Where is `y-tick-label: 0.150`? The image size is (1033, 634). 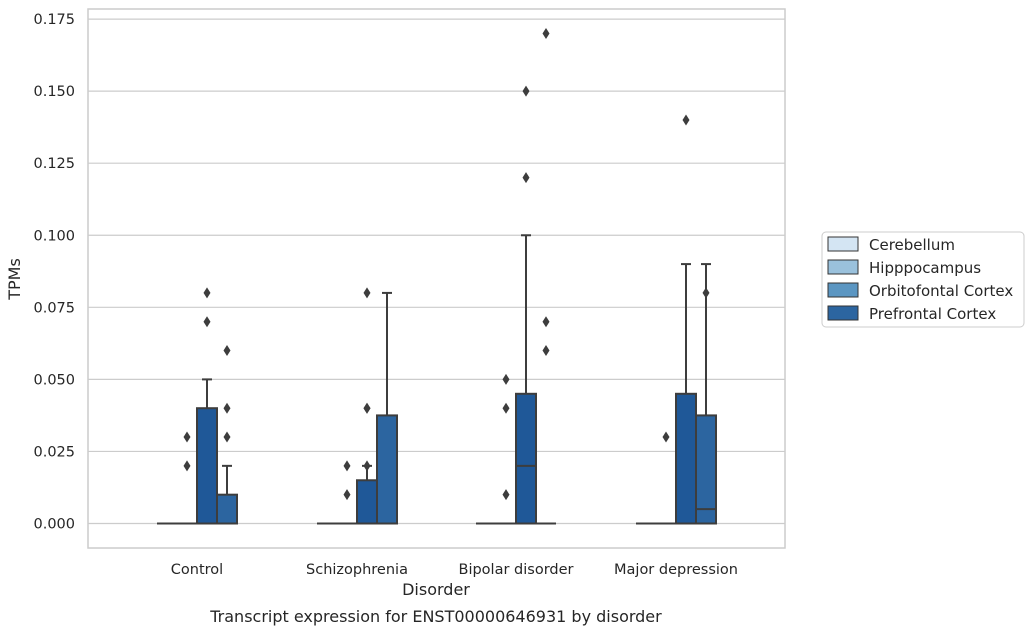 y-tick-label: 0.150 is located at coordinates (54, 92).